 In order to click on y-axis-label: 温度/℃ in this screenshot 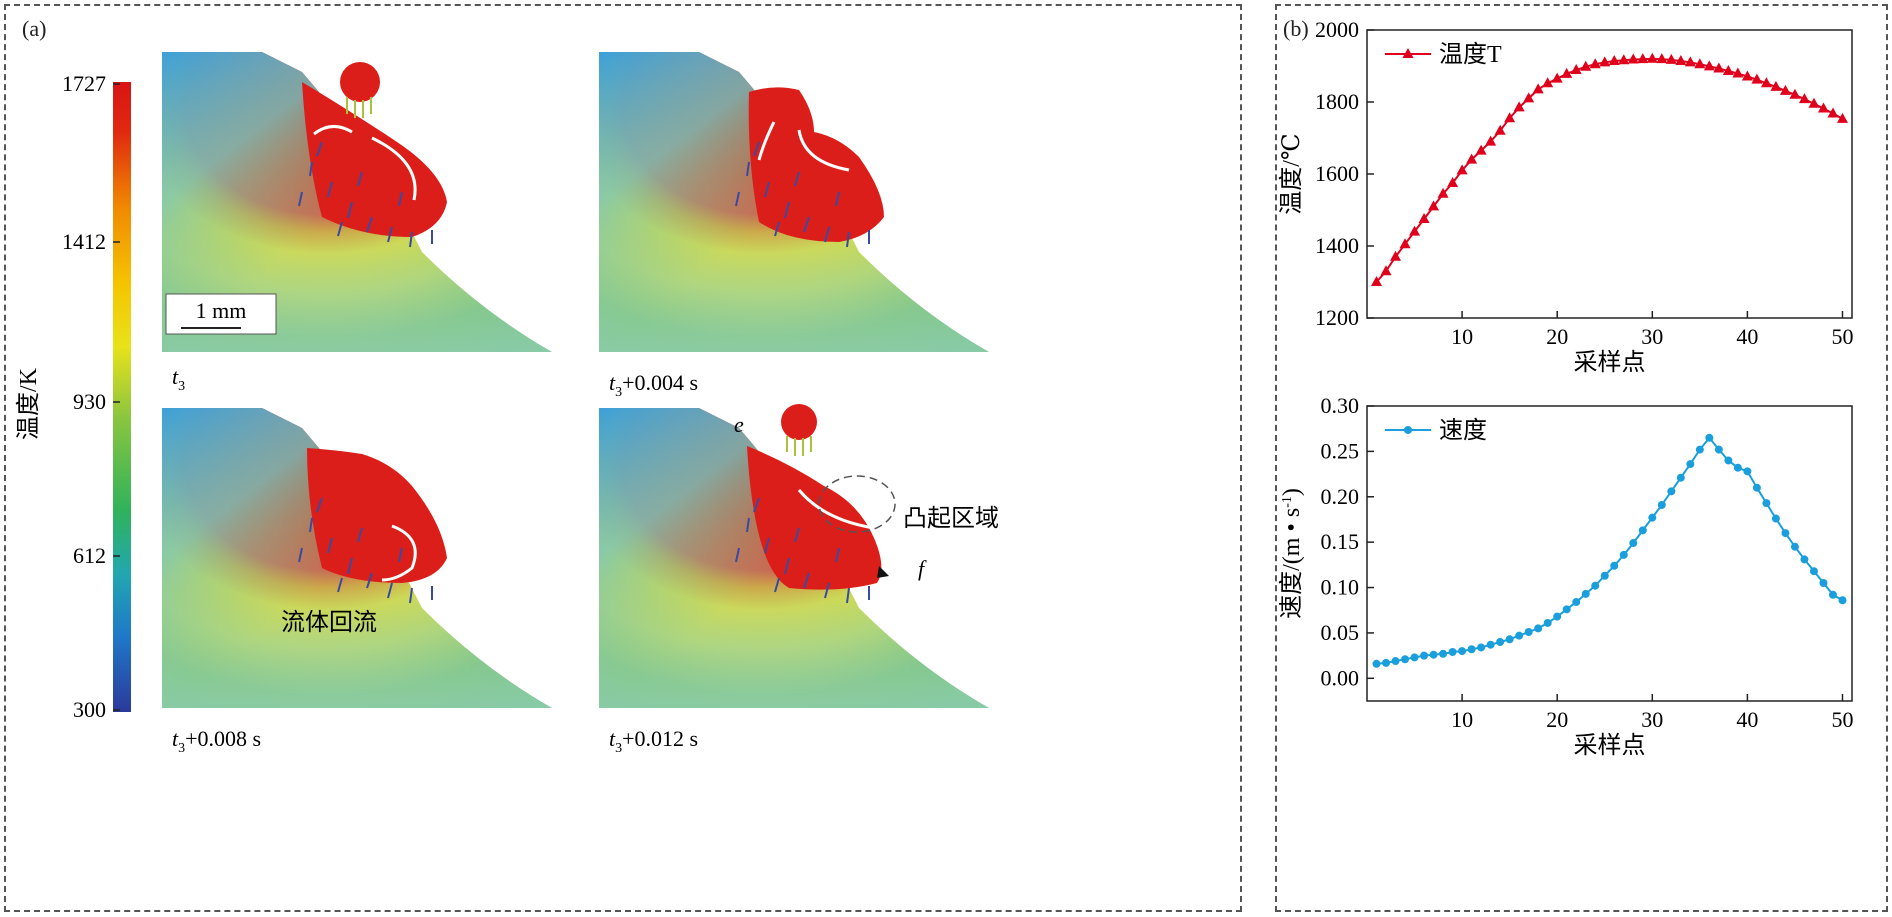, I will do `click(1291, 174)`.